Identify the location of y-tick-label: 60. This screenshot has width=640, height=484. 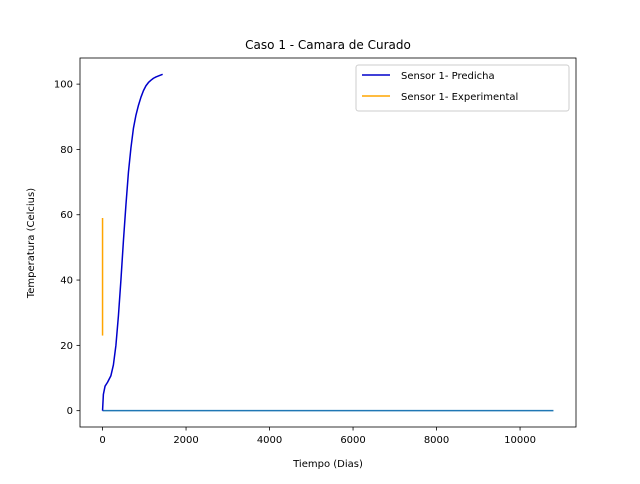
(66, 215).